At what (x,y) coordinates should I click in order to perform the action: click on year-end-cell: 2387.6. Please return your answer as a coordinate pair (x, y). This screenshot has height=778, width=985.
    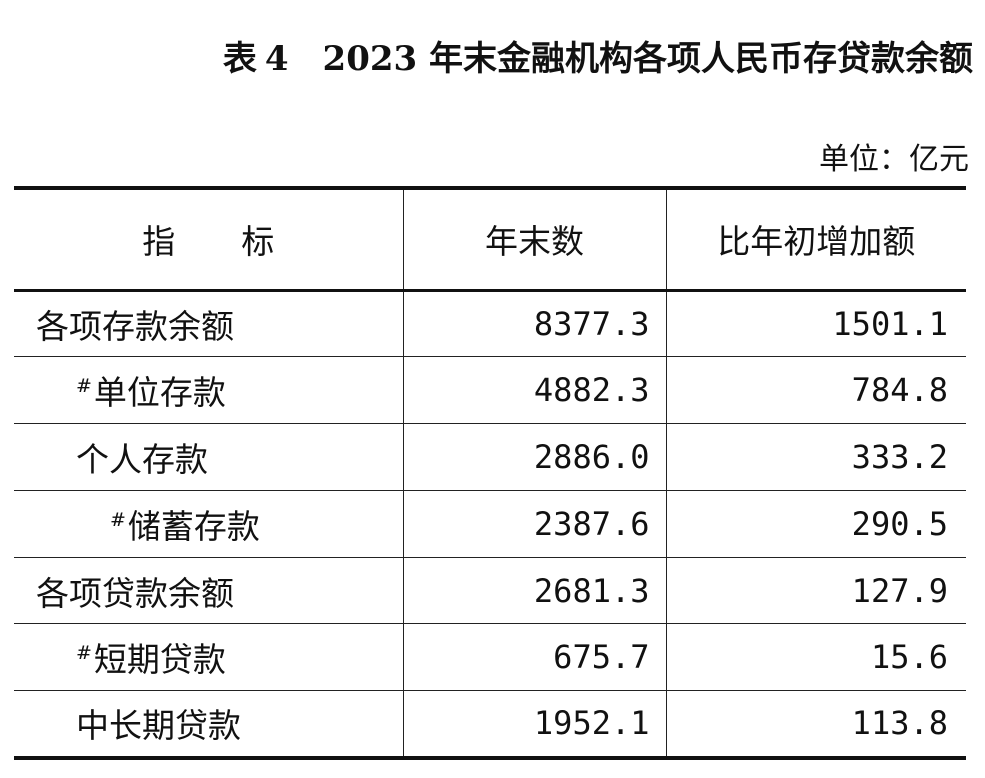
    Looking at the image, I should click on (534, 524).